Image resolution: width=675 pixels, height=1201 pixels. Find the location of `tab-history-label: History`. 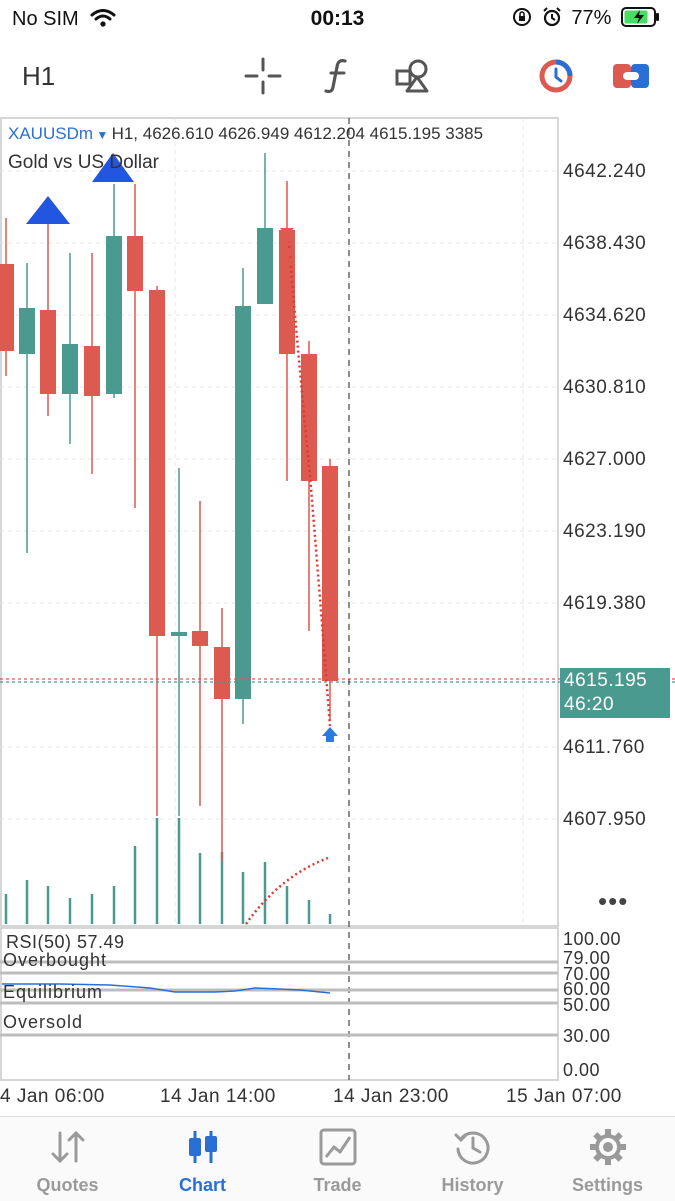

tab-history-label: History is located at coordinates (472, 1185).